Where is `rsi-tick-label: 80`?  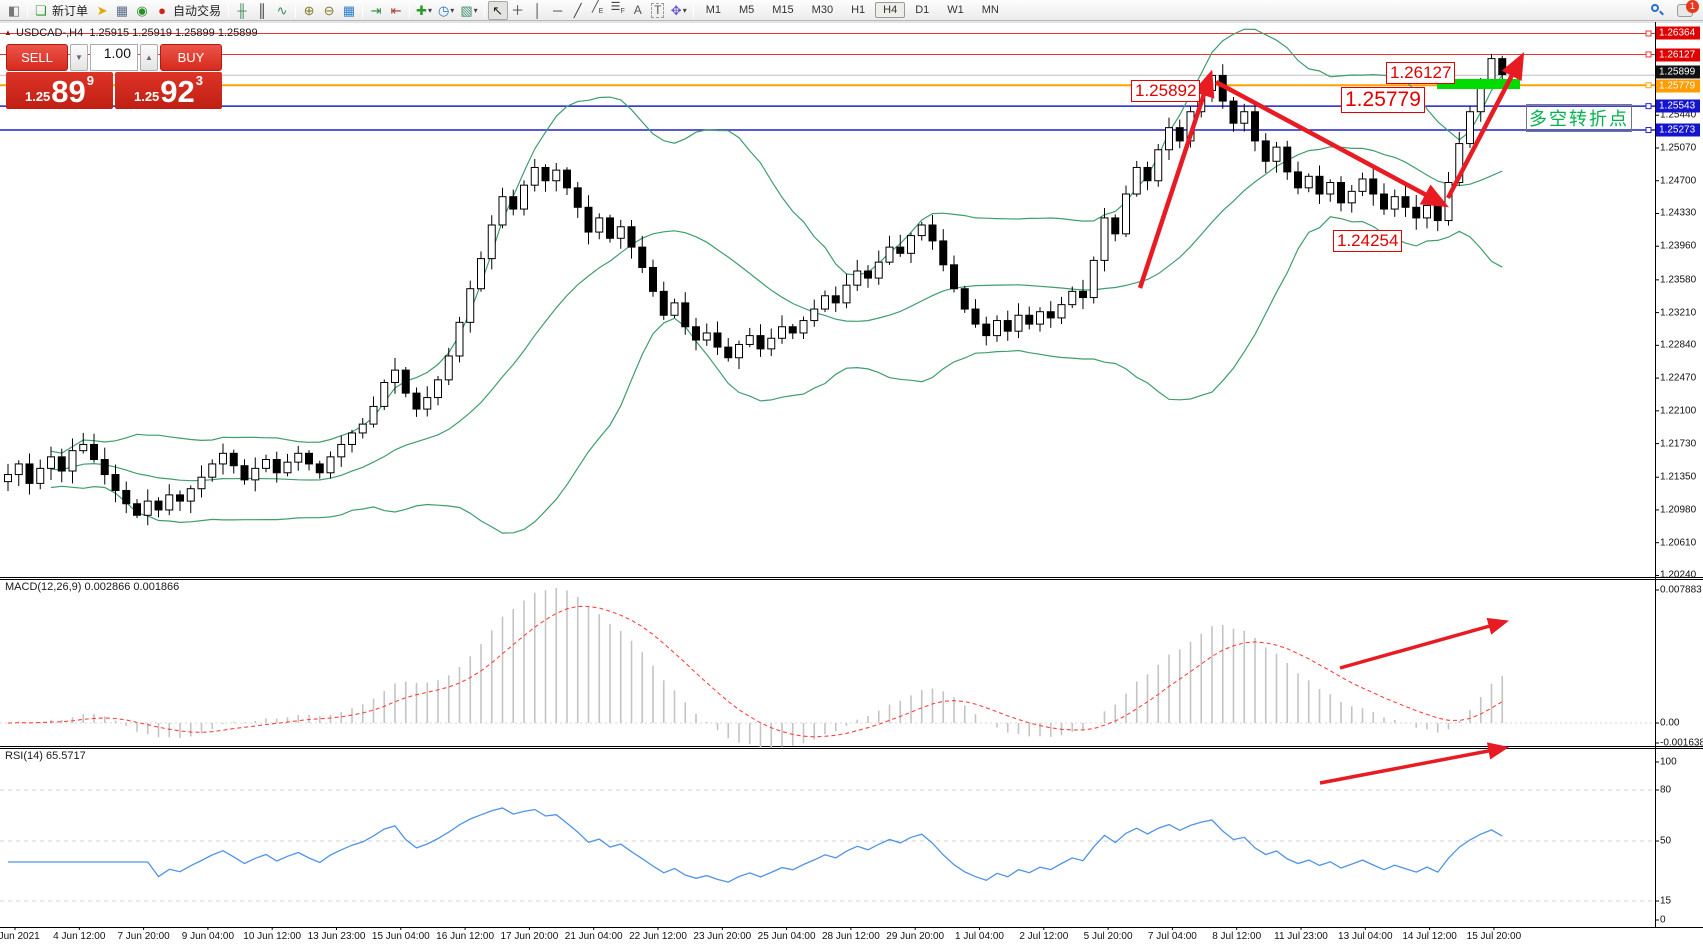 rsi-tick-label: 80 is located at coordinates (1666, 790).